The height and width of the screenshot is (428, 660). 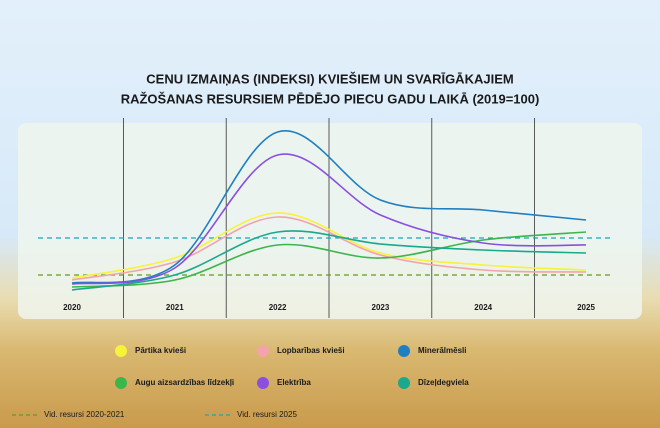 I want to click on legend-label: Vid. resursi 2025, so click(x=267, y=414).